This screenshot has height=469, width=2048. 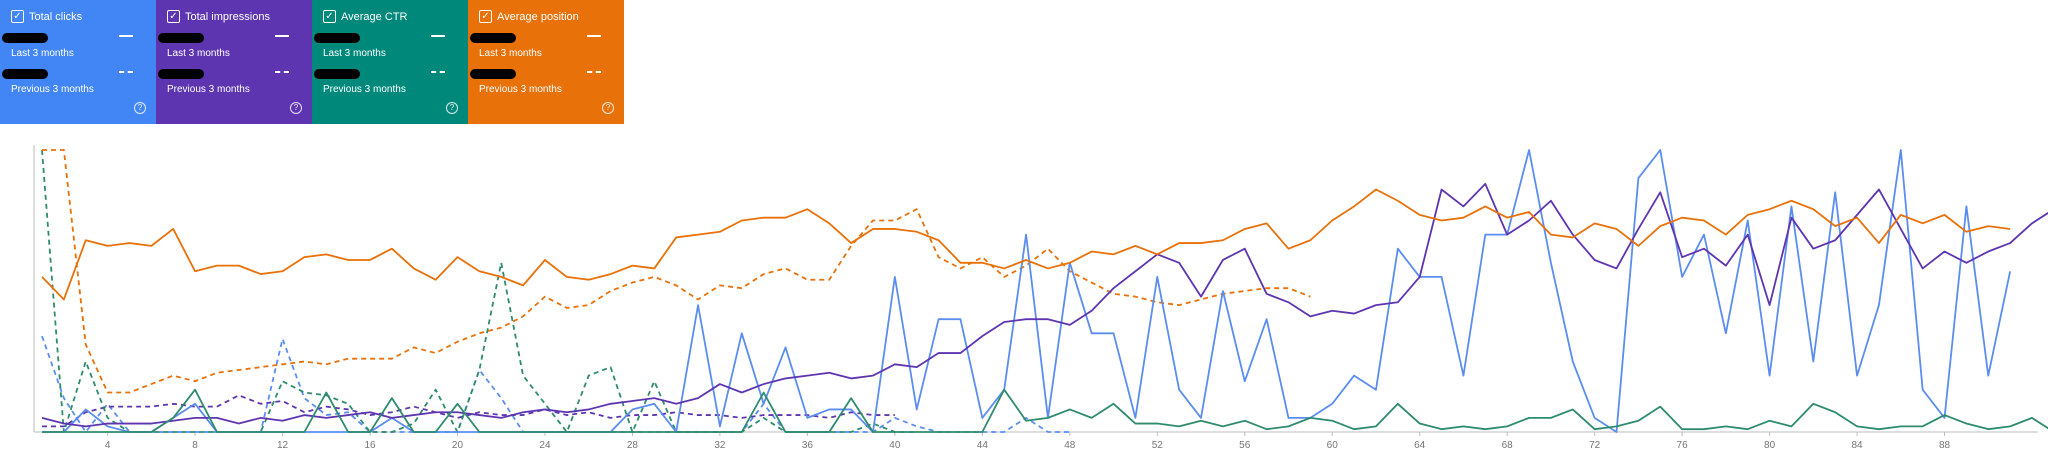 What do you see at coordinates (895, 445) in the screenshot?
I see `x-tick-label: 40` at bounding box center [895, 445].